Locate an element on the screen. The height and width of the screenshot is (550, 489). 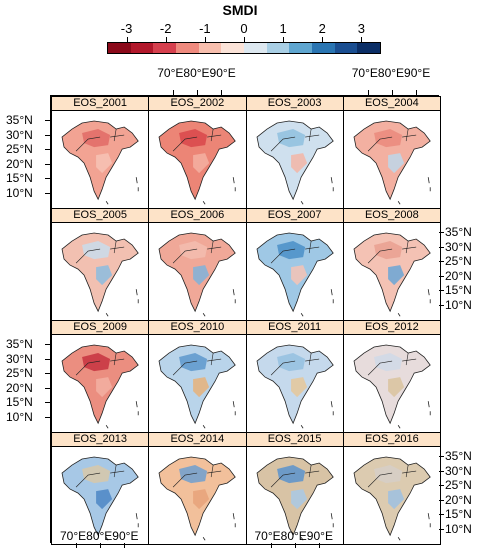
panel-strip-label: EOS_2012 is located at coordinates (391, 328).